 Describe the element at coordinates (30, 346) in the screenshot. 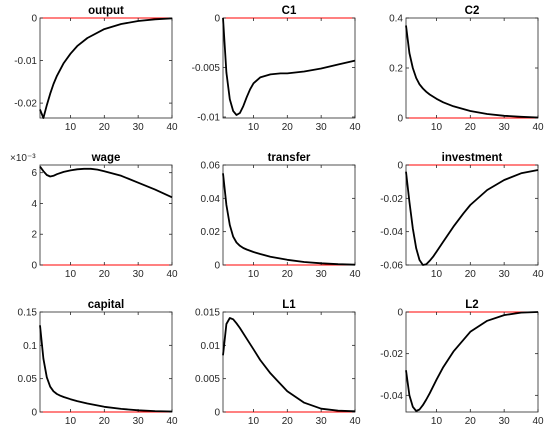

I see `y-tick-label: 0.1` at that location.